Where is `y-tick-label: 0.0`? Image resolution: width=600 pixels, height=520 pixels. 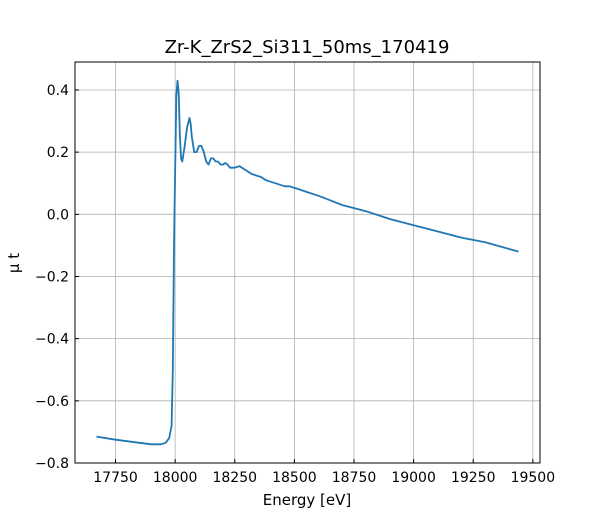
y-tick-label: 0.0 is located at coordinates (58, 215).